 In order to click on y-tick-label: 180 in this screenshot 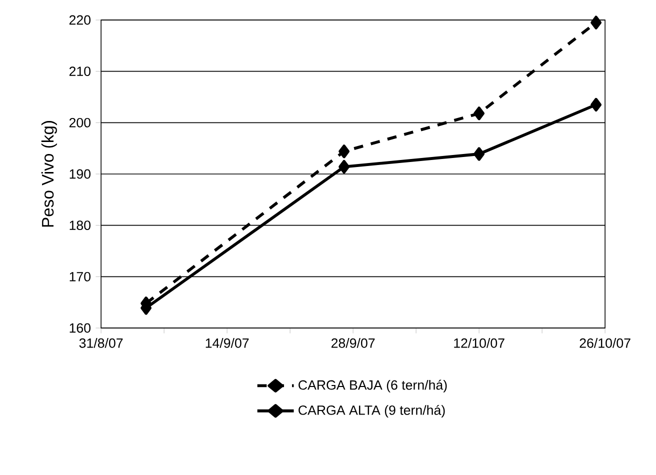, I will do `click(80, 225)`.